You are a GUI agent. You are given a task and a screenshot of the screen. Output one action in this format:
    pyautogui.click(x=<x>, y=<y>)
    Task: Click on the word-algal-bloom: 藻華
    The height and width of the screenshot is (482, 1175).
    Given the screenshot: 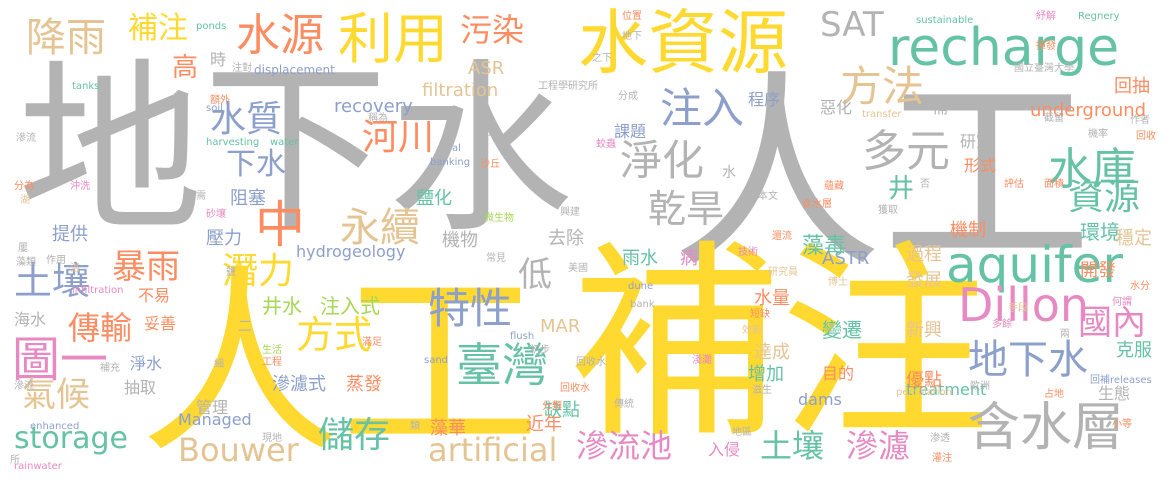 What is the action you would take?
    pyautogui.click(x=448, y=428)
    